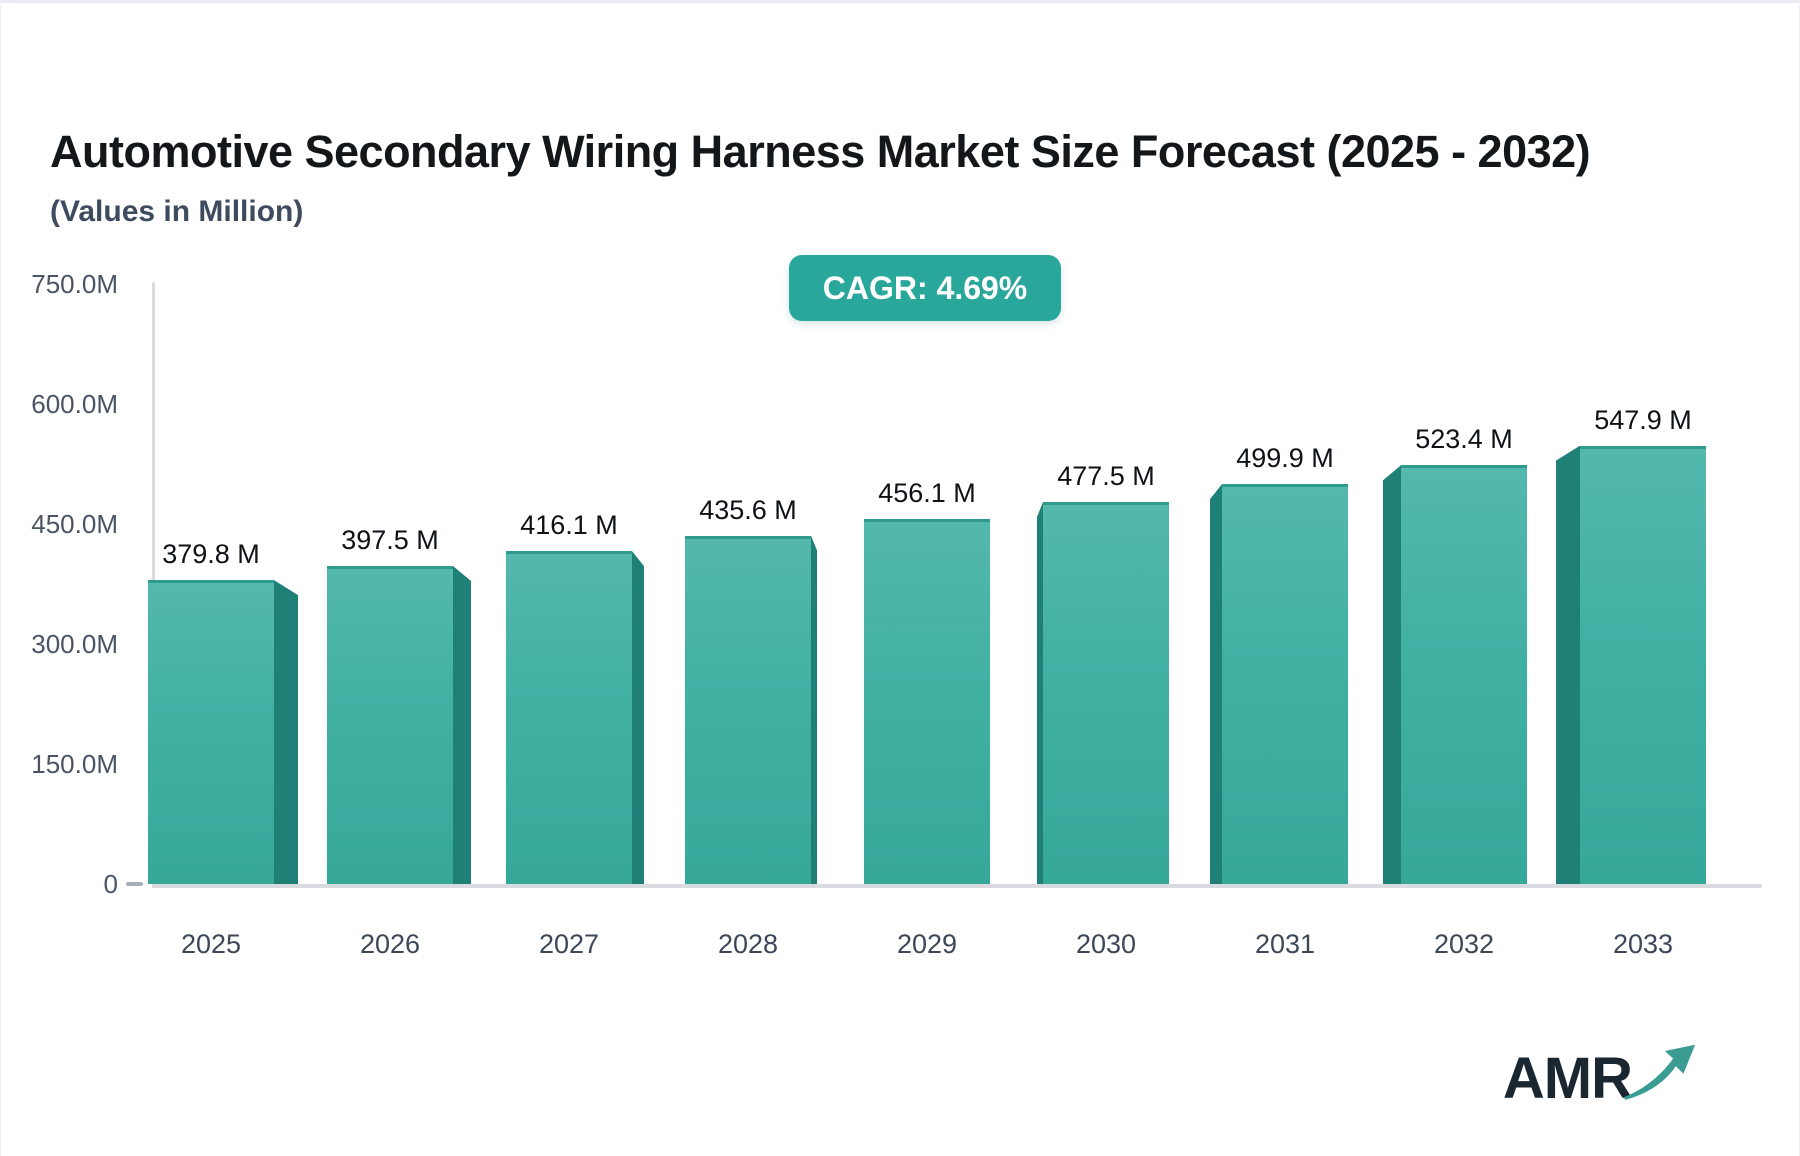 This screenshot has width=1800, height=1156. Describe the element at coordinates (1464, 439) in the screenshot. I see `bar-value-label: 523.4 M` at that location.